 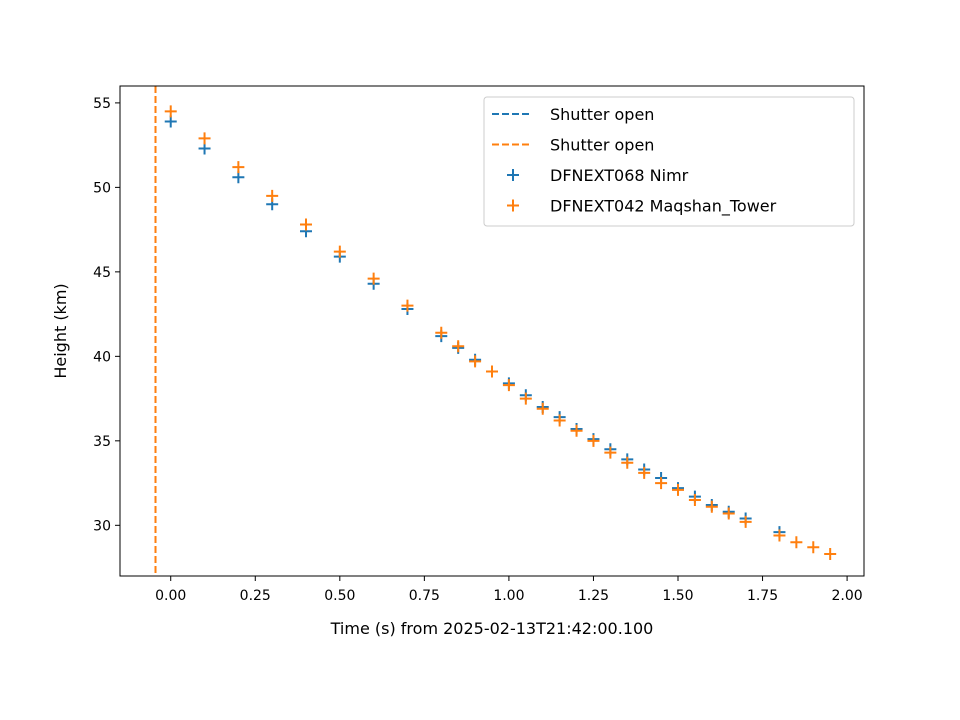 What do you see at coordinates (593, 596) in the screenshot?
I see `x-tick-label: 1.25` at bounding box center [593, 596].